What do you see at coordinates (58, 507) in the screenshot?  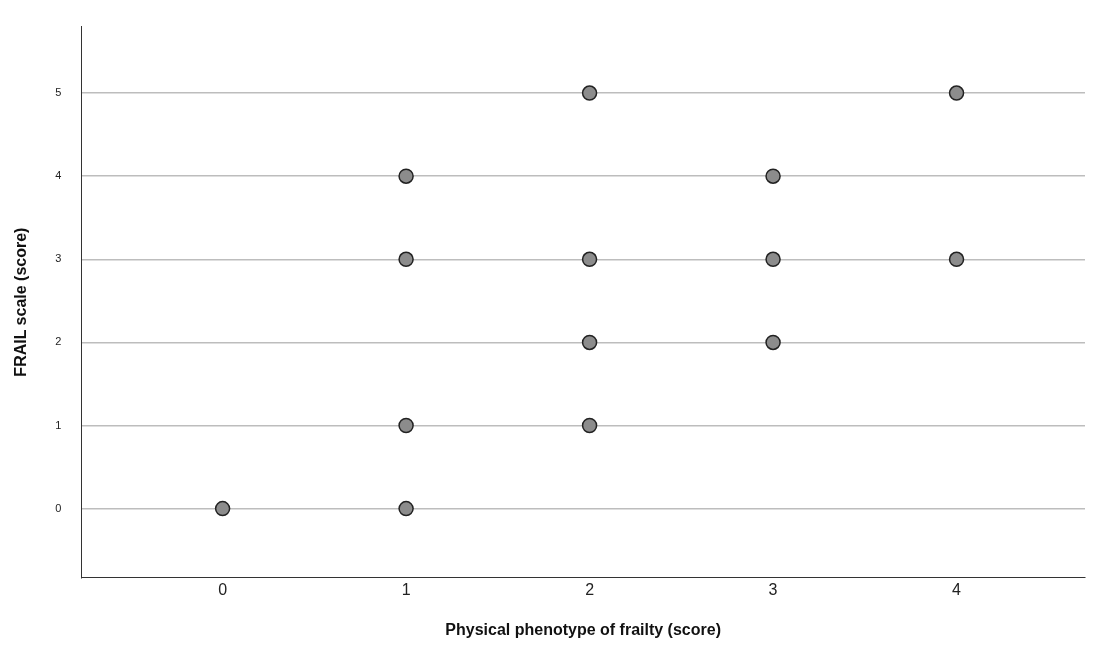 I see `y-tick-label: 0` at bounding box center [58, 507].